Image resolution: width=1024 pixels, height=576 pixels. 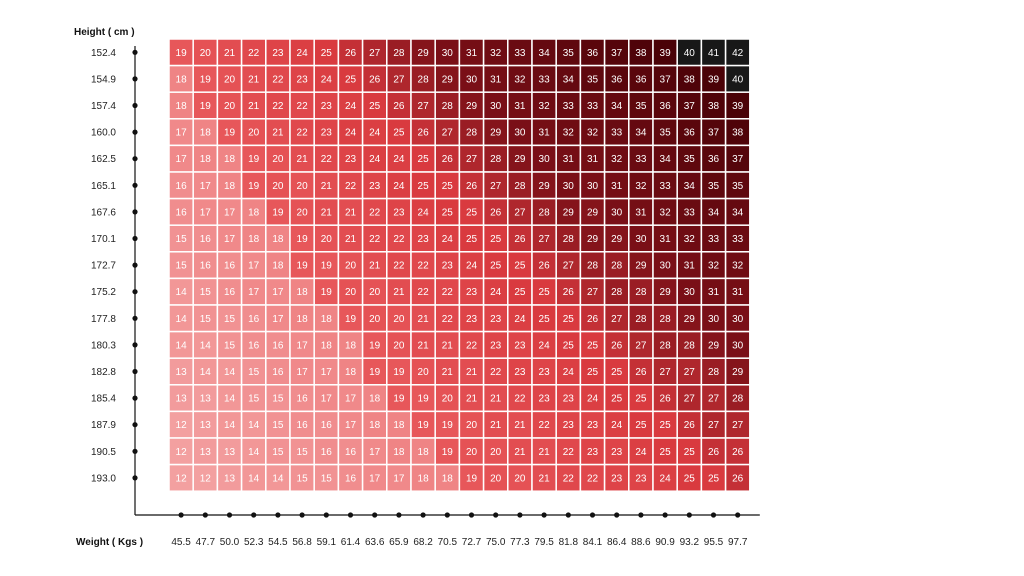 What do you see at coordinates (690, 53) in the screenshot?
I see `cell-value-label: 40` at bounding box center [690, 53].